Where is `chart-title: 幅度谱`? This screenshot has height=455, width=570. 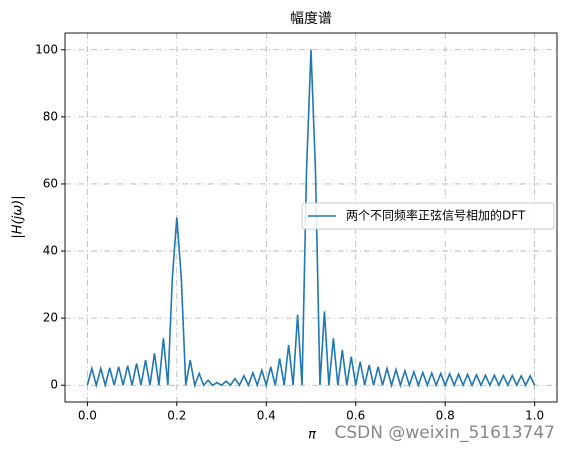 chart-title: 幅度谱 is located at coordinates (311, 19).